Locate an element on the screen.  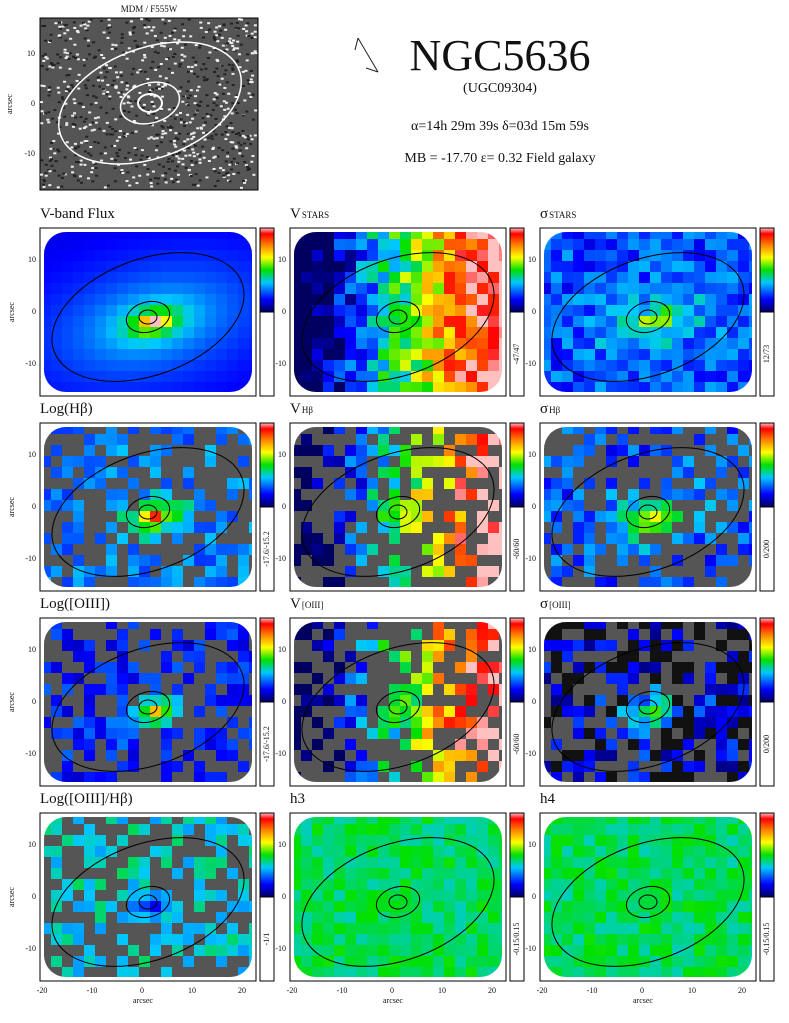
y-tick-label: 0 is located at coordinates (534, 311).